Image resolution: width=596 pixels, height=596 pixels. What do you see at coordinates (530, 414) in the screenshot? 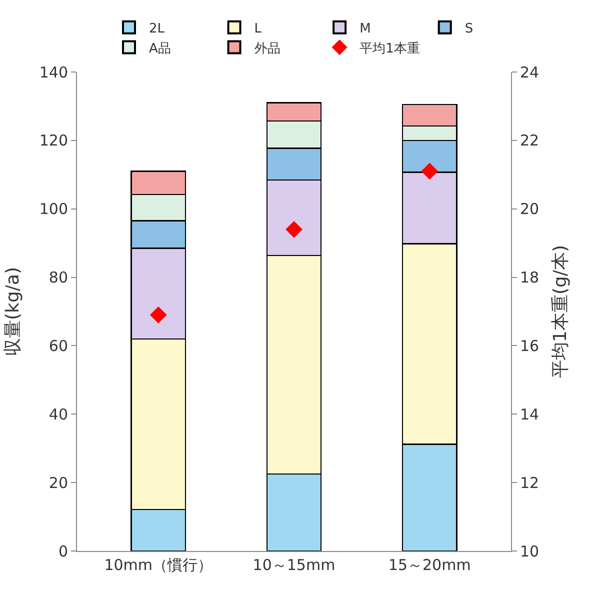
I see `y2-tick-label: 14` at bounding box center [530, 414].